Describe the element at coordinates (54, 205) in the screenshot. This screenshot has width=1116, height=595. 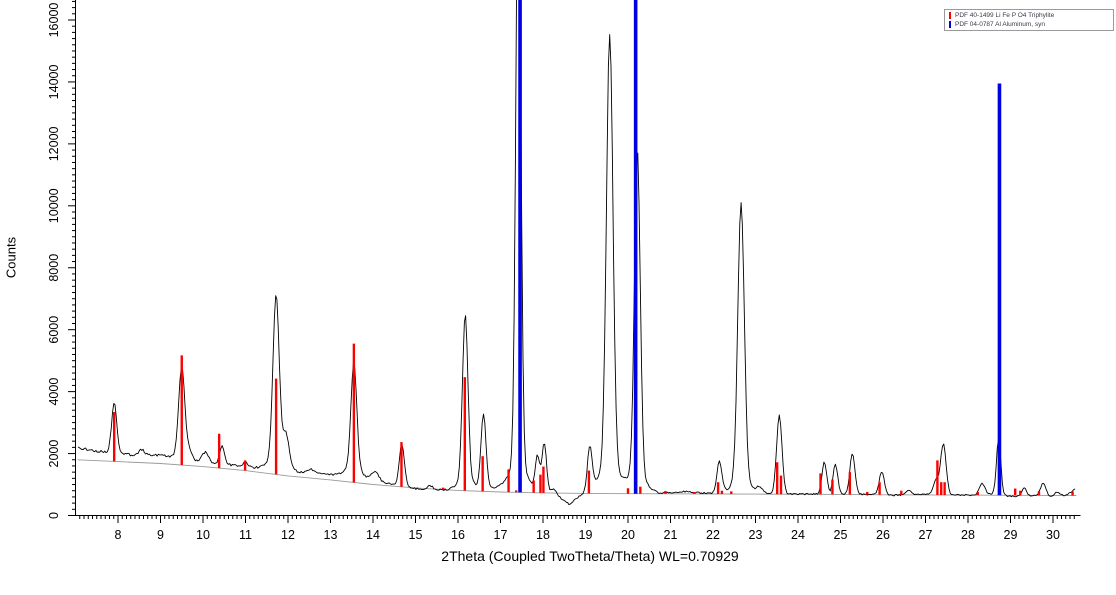
I see `svg-text: 10000` at that location.